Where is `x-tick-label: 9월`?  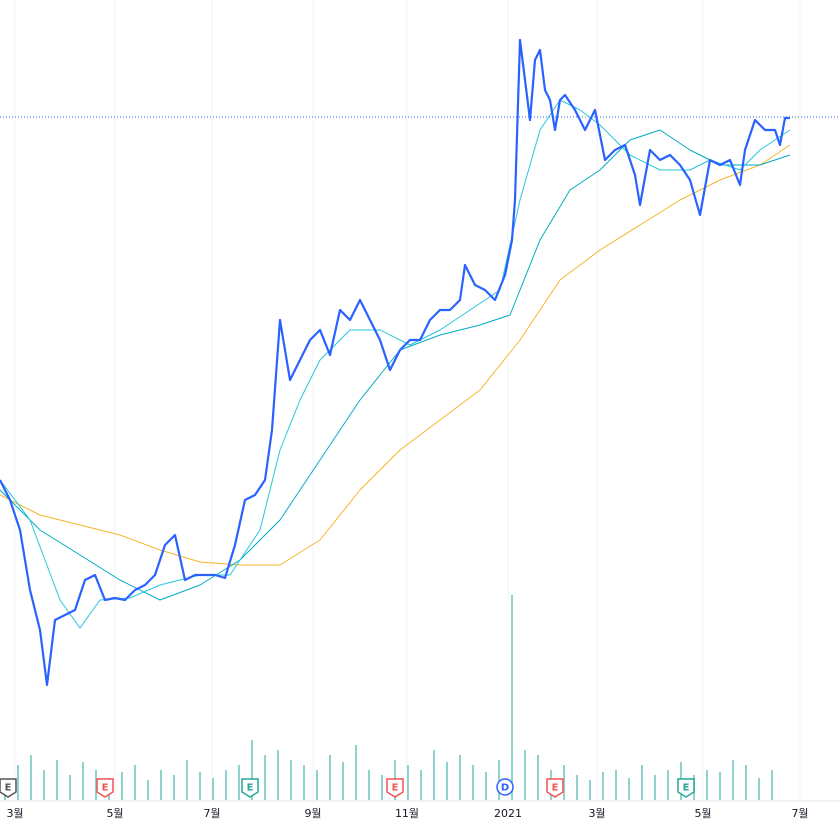 x-tick-label: 9월 is located at coordinates (312, 813).